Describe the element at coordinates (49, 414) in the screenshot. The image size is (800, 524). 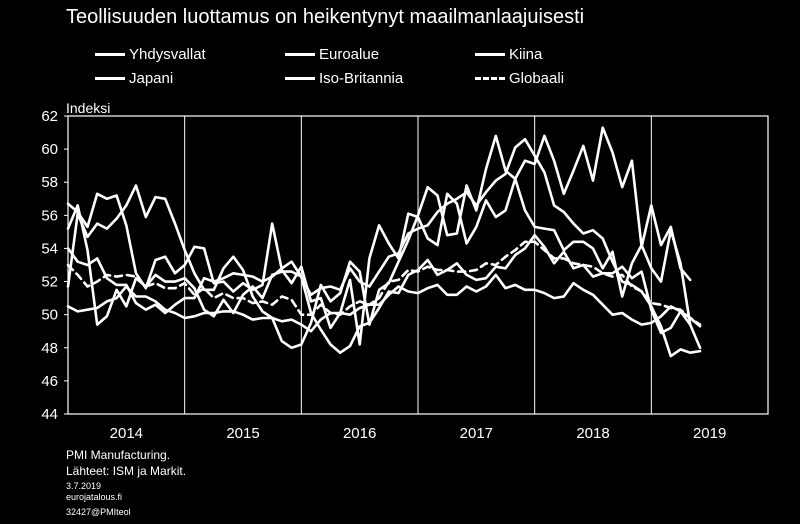
I see `y-tick-label: 44` at that location.